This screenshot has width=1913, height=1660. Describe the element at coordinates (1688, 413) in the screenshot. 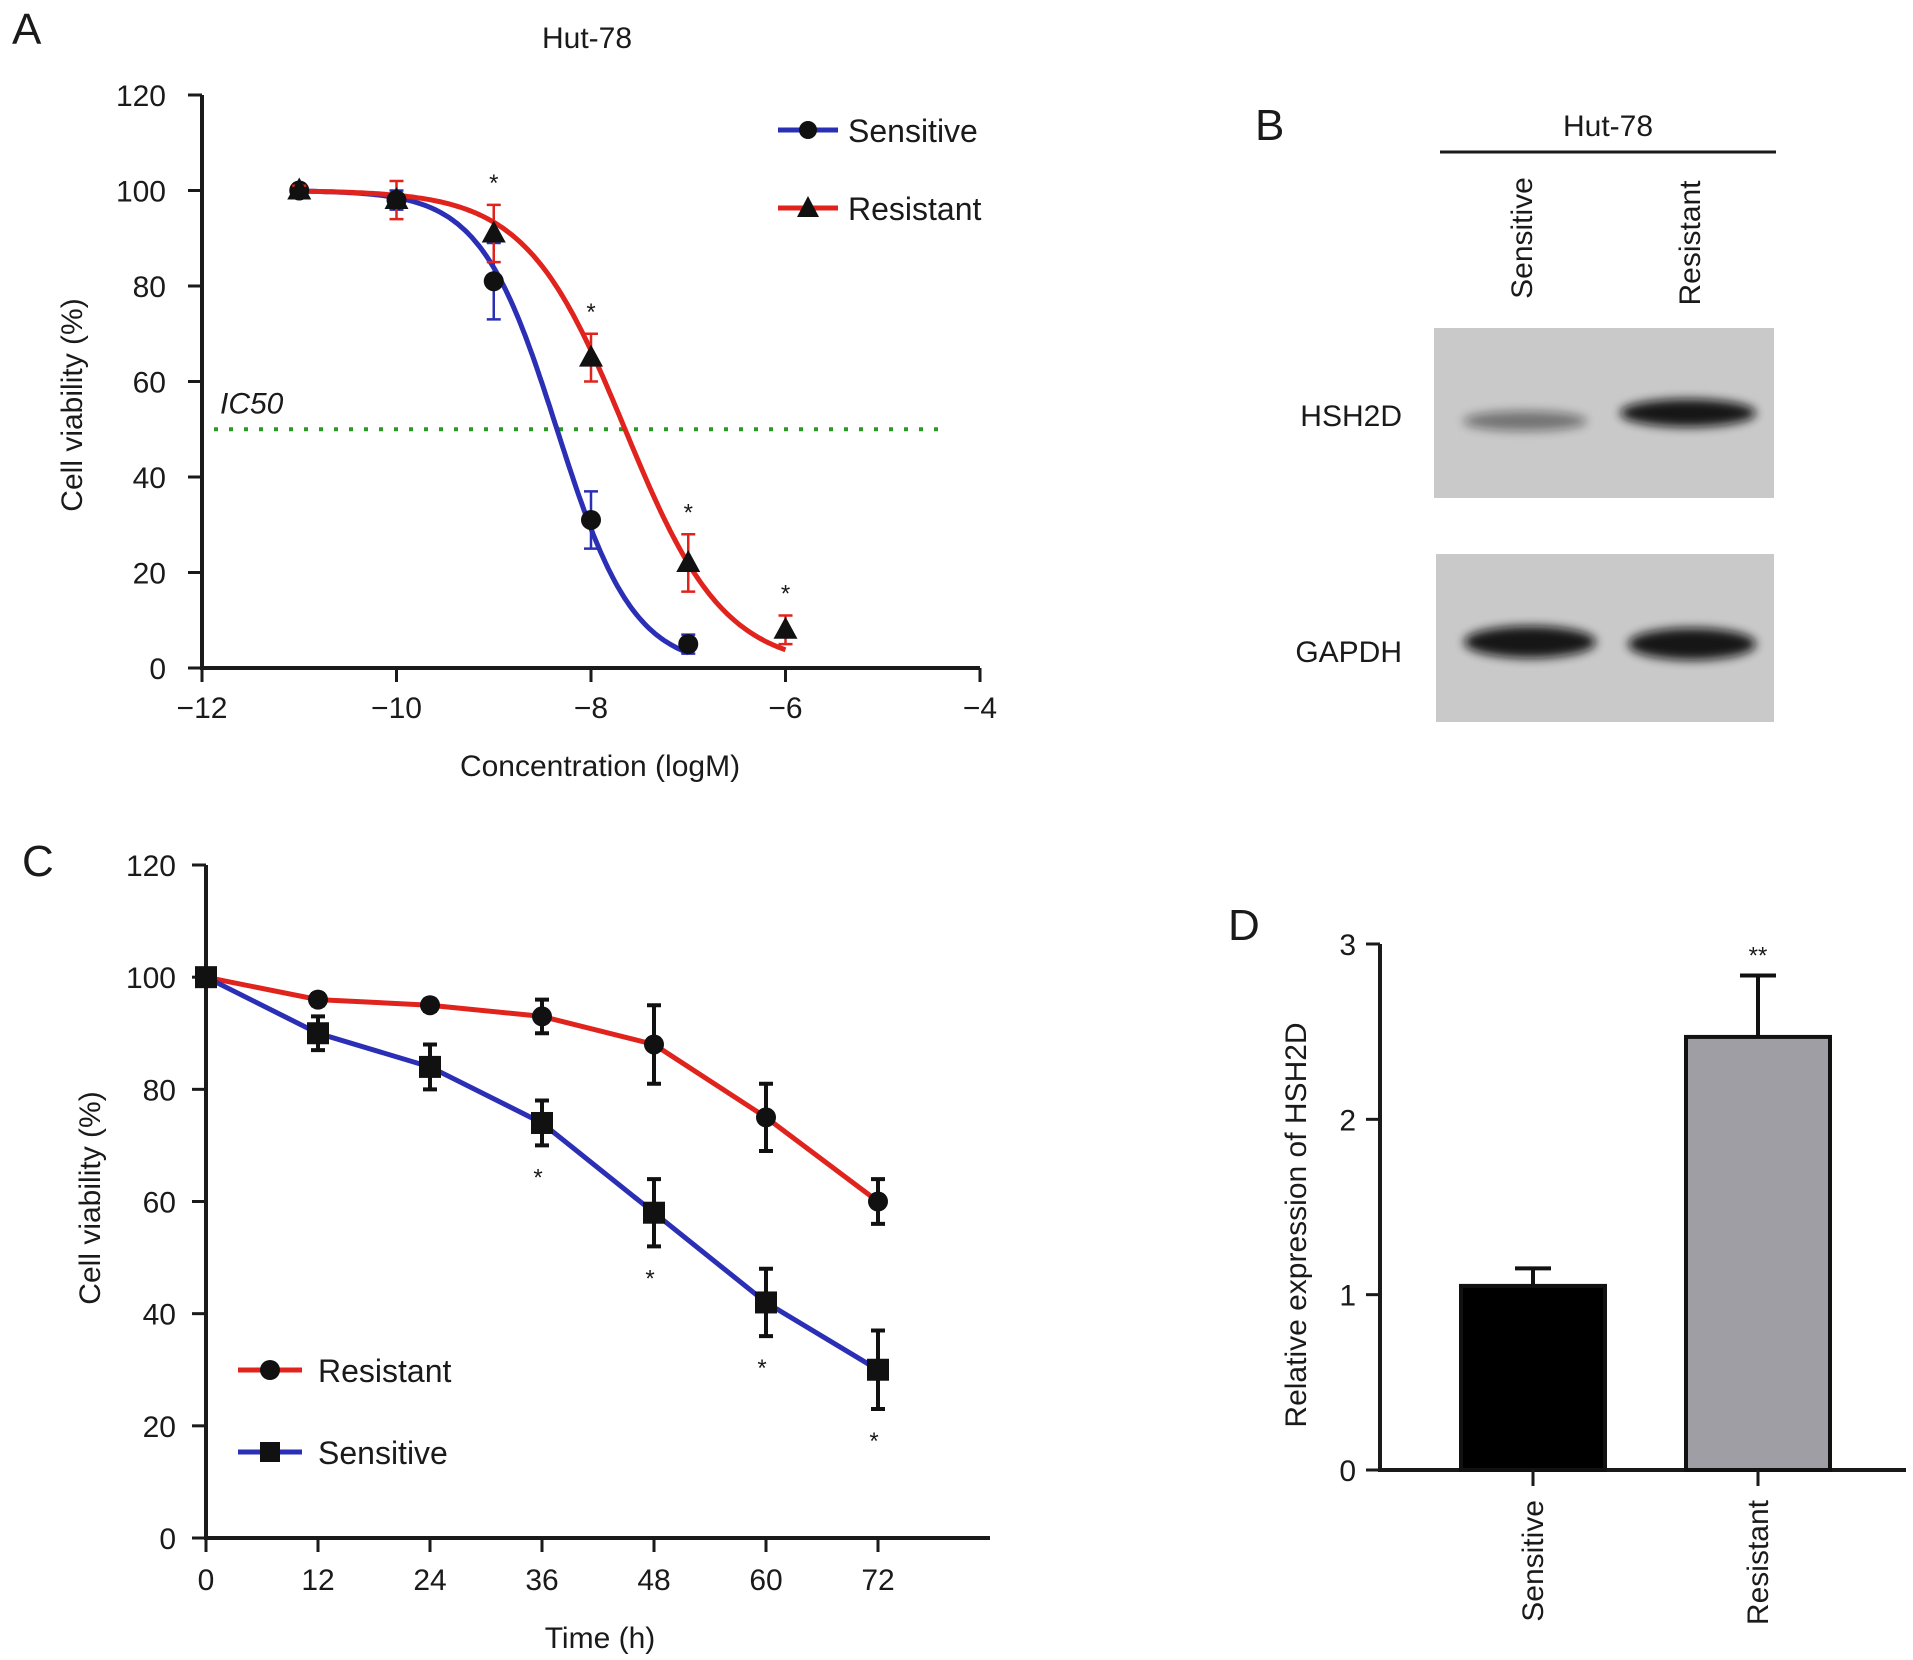

I see `blot-band-hsh2d-resistant` at that location.